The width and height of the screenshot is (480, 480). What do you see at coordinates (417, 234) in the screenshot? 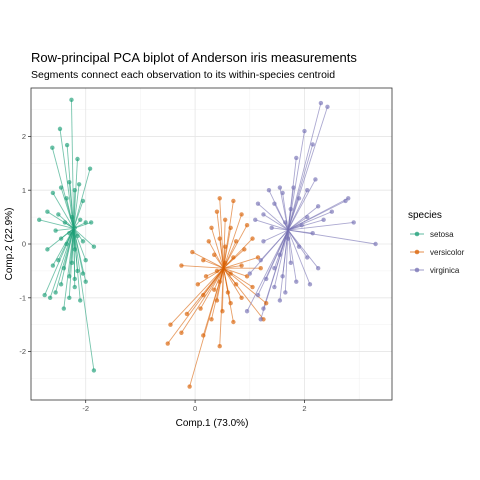
I see `legend-key-point-setosa` at bounding box center [417, 234].